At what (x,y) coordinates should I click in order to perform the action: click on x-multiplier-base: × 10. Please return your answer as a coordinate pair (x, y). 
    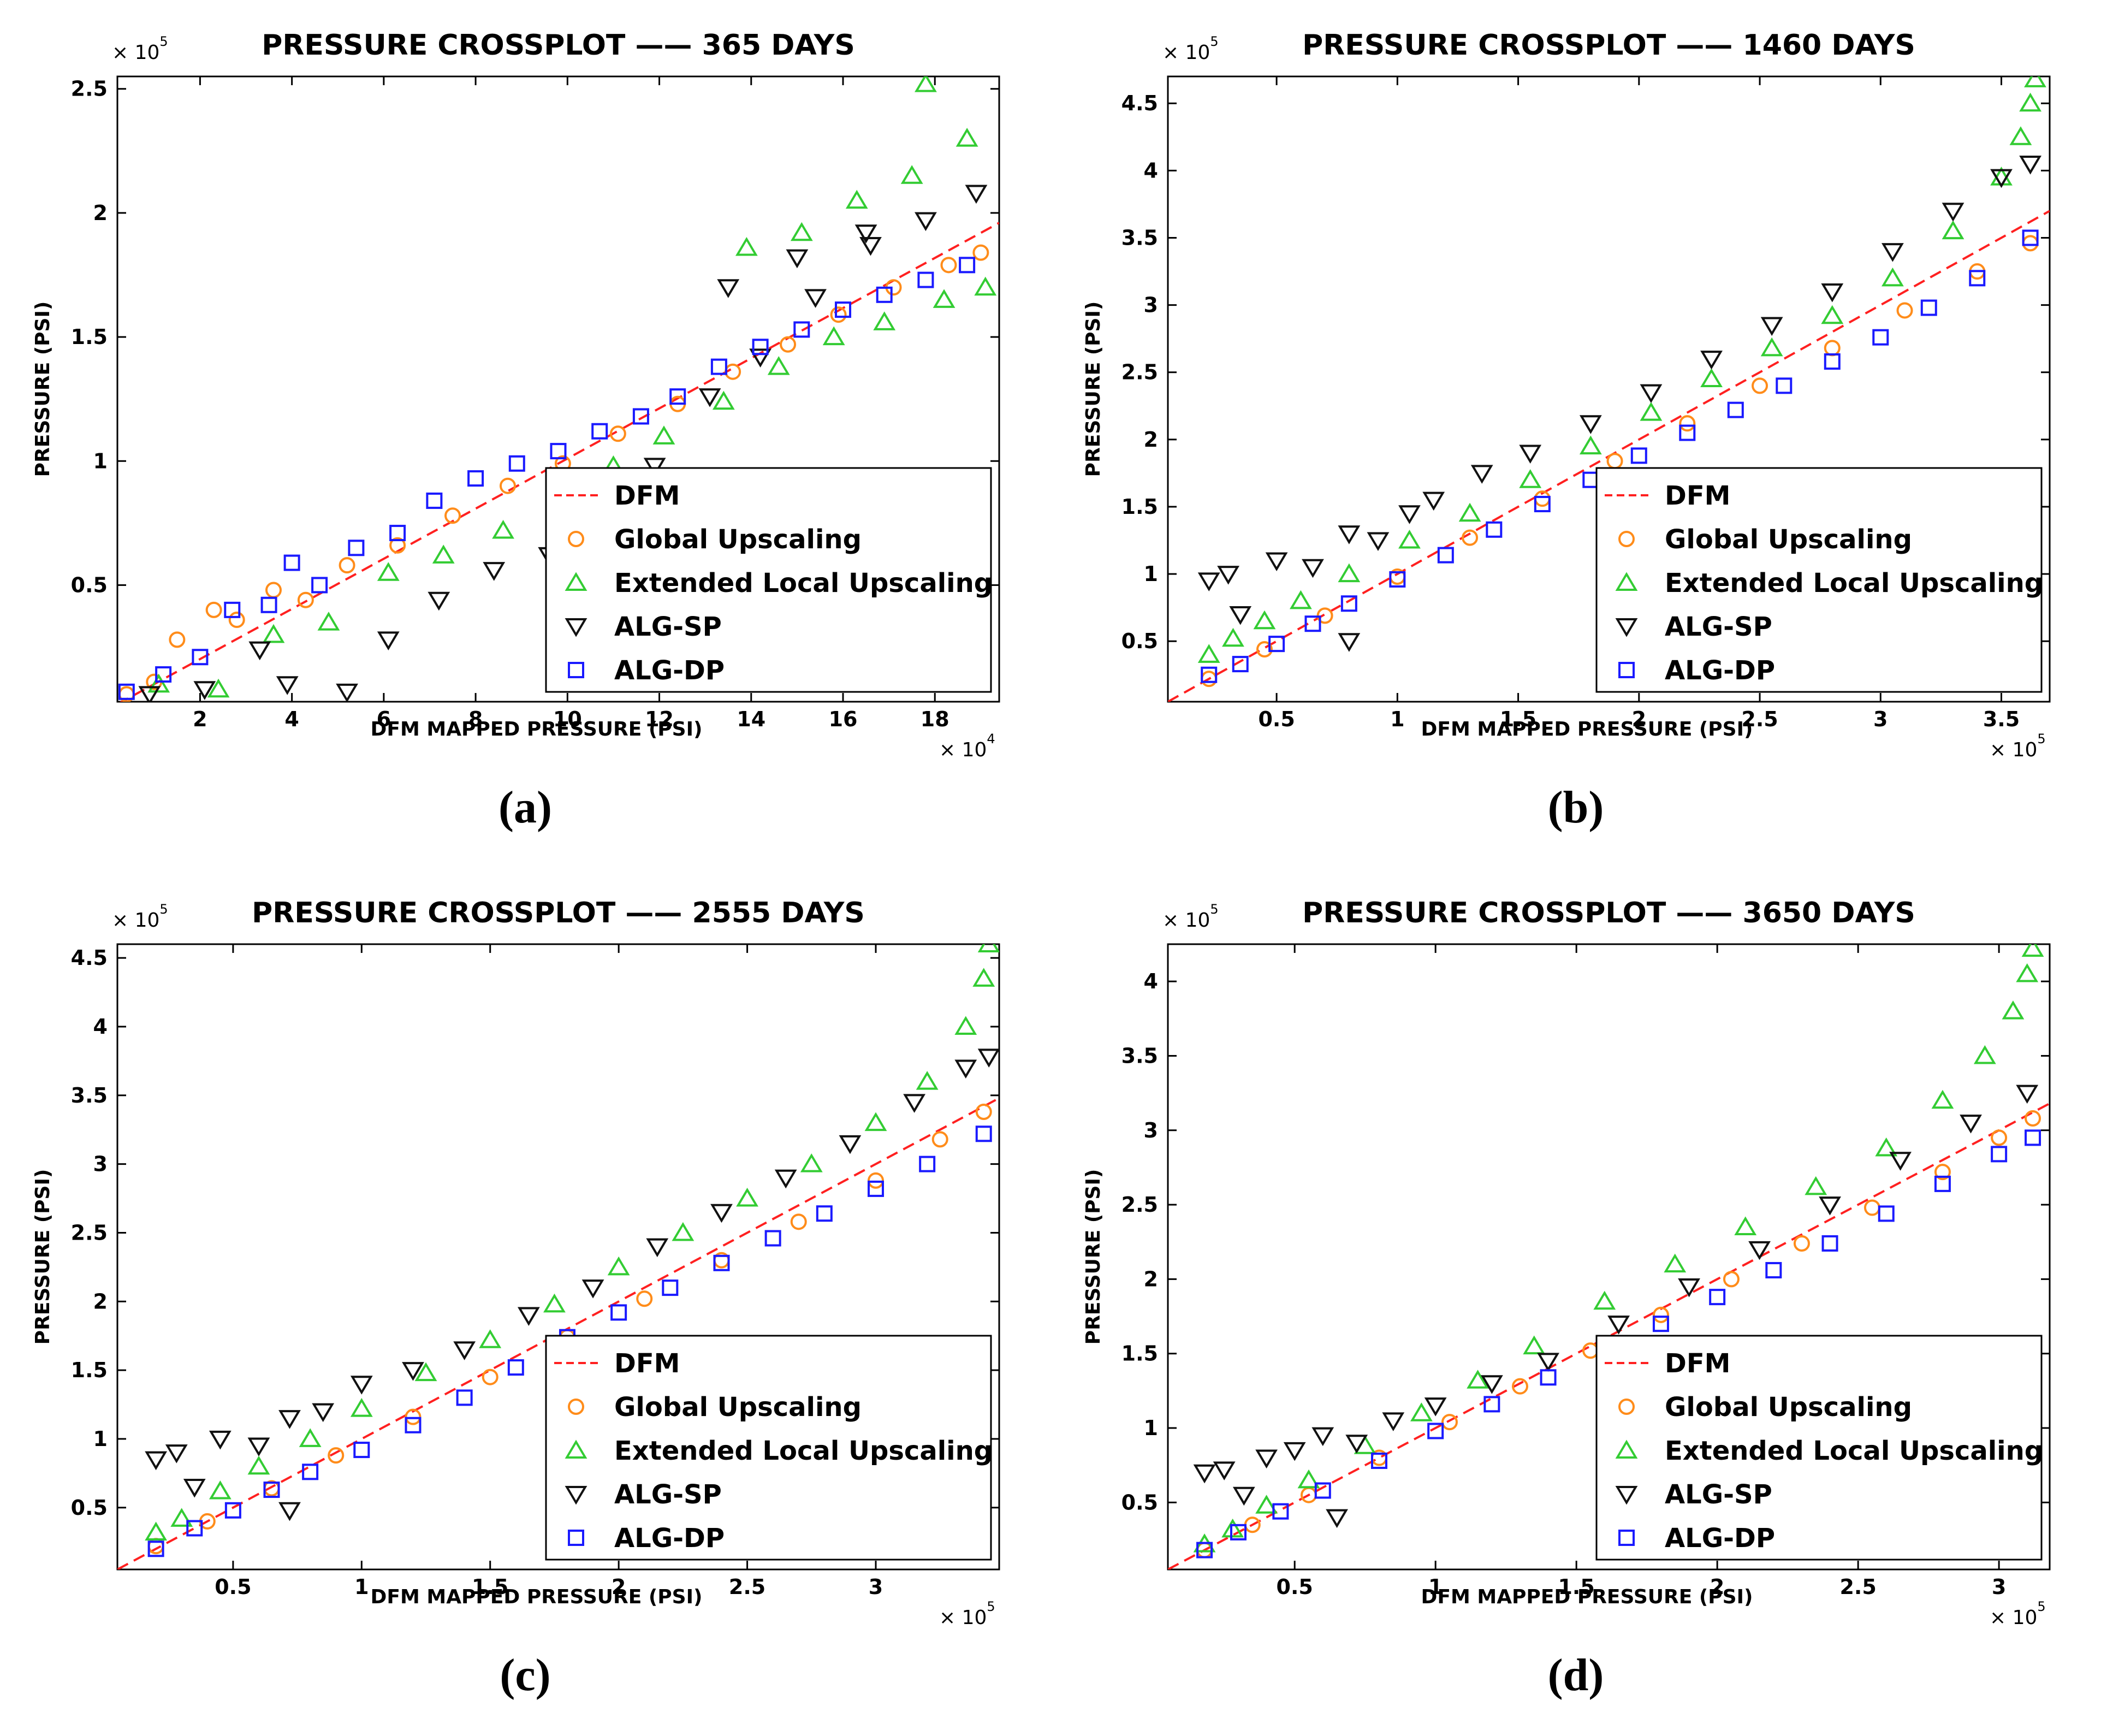
    Looking at the image, I should click on (2013, 1618).